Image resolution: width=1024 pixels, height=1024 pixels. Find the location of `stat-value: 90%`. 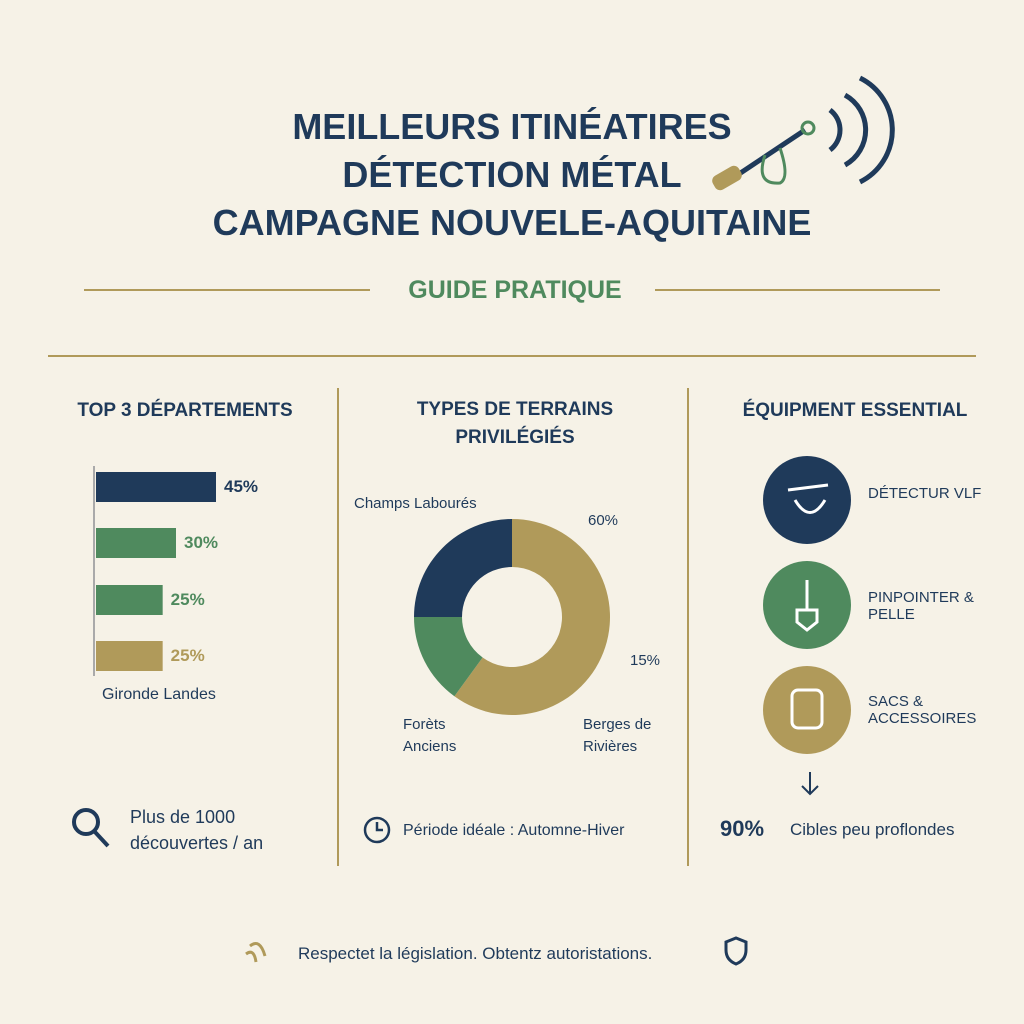

stat-value: 90% is located at coordinates (742, 828).